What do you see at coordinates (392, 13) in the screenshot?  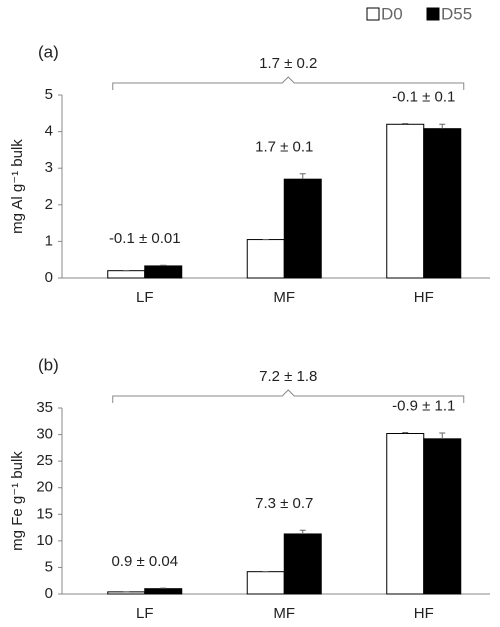 I see `legend-label: D0` at bounding box center [392, 13].